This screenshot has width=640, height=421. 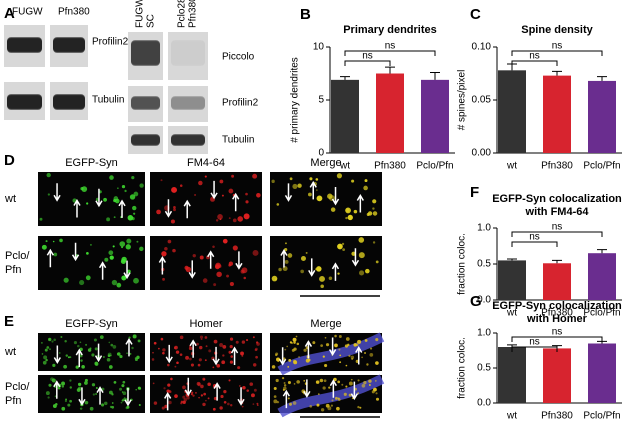 I want to click on y-tick-label: 0.5, so click(x=484, y=368).